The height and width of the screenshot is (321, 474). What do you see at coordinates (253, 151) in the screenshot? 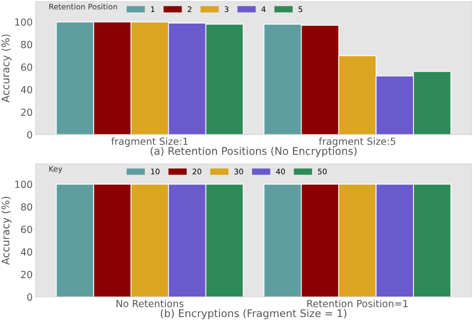
I see `x-axis-title: (a) Retention Positions (No Encryptions)` at bounding box center [253, 151].